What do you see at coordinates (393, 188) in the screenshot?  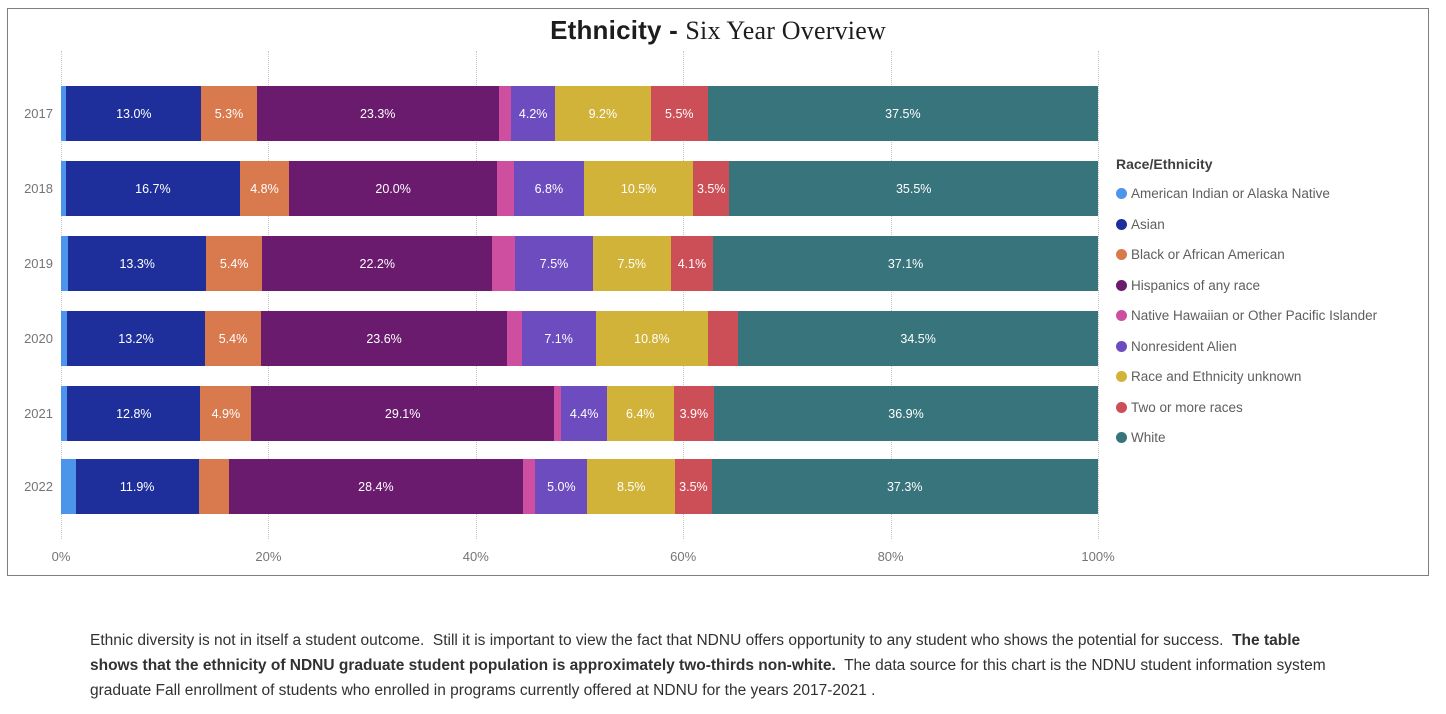 I see `bar-segment: 20.0%` at bounding box center [393, 188].